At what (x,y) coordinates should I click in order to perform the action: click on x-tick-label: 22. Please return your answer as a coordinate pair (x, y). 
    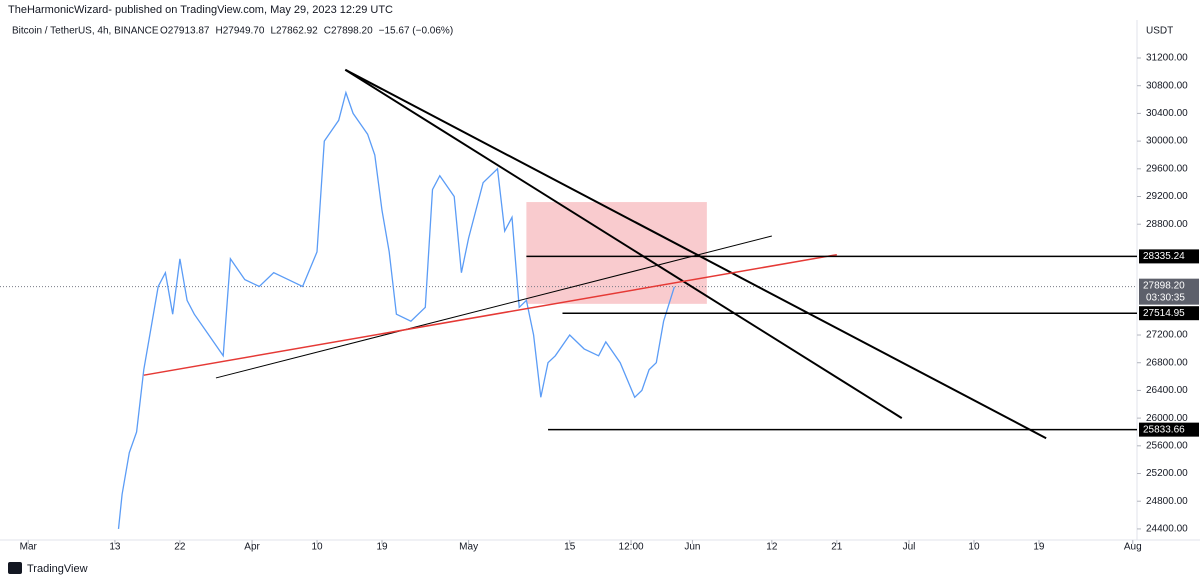
    Looking at the image, I should click on (180, 547).